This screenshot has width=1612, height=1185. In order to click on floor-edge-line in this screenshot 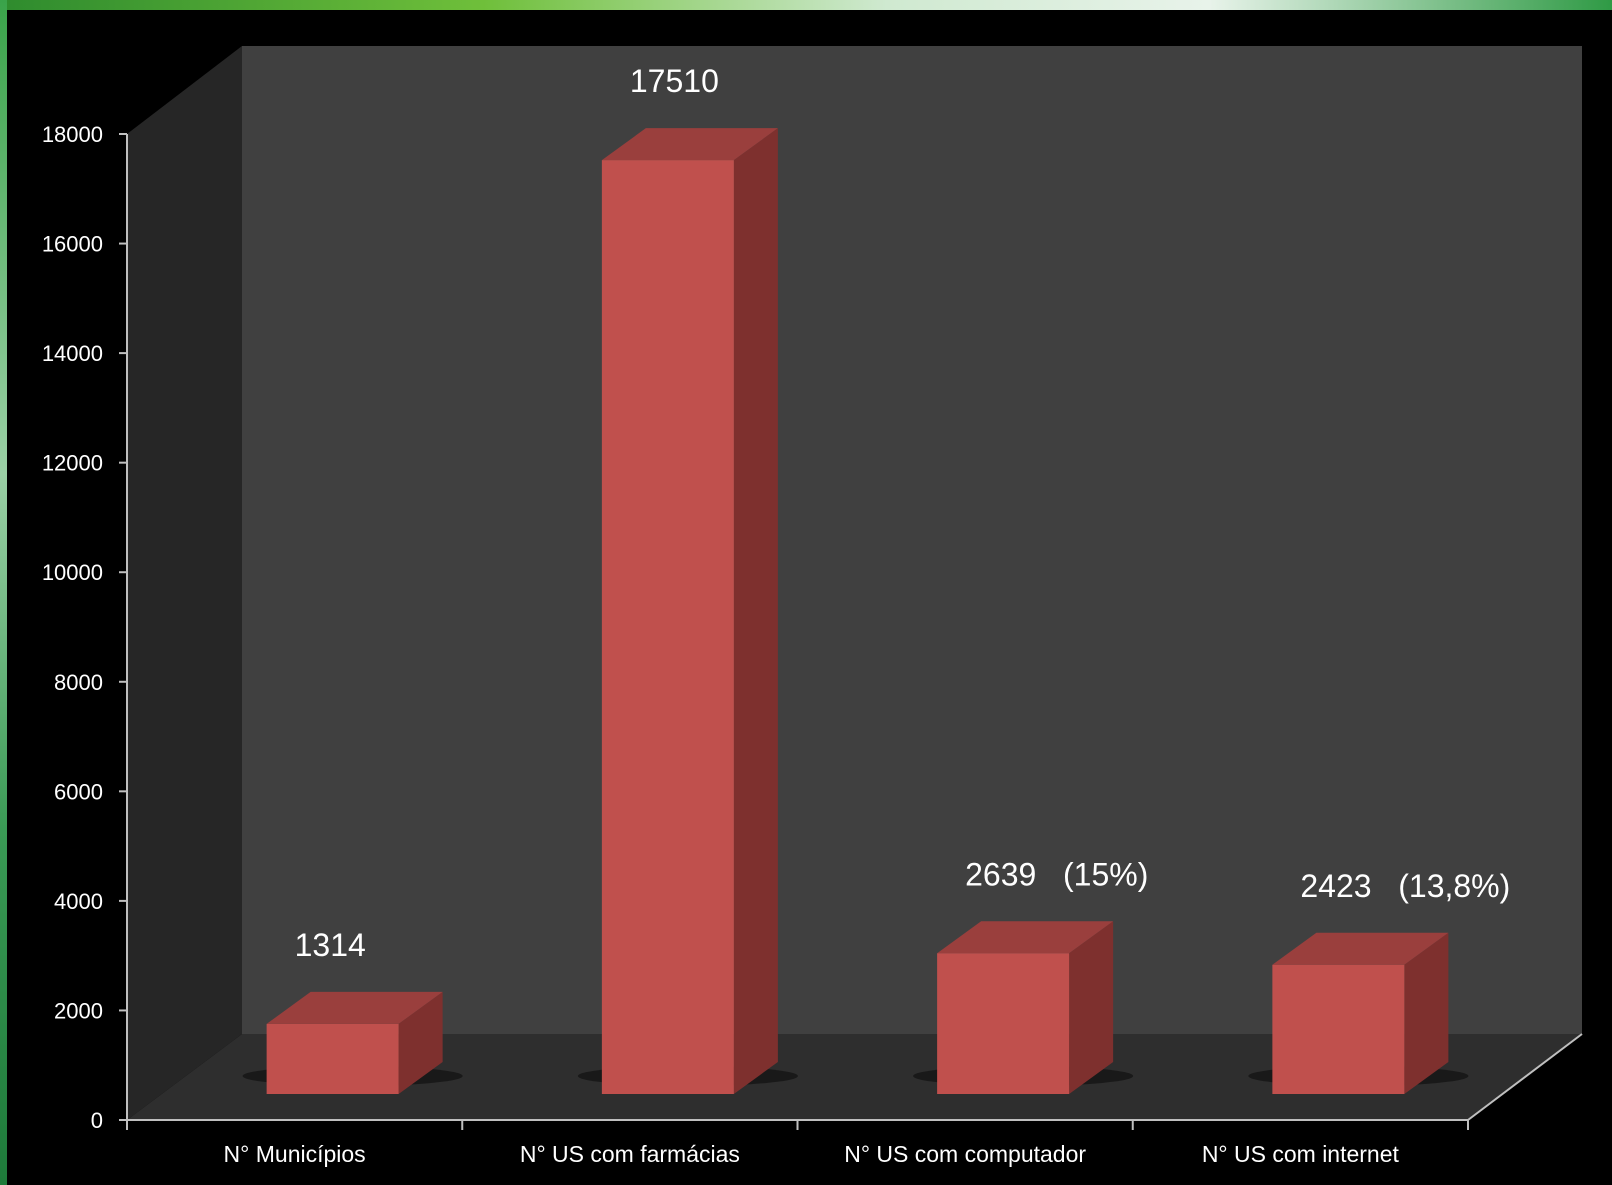, I will do `click(1525, 1077)`.